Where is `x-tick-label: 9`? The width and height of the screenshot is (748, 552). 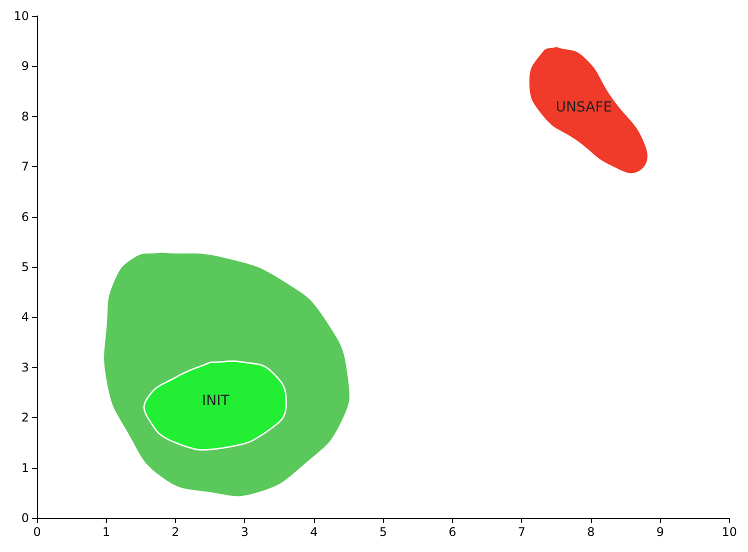
x-tick-label: 9 is located at coordinates (660, 532).